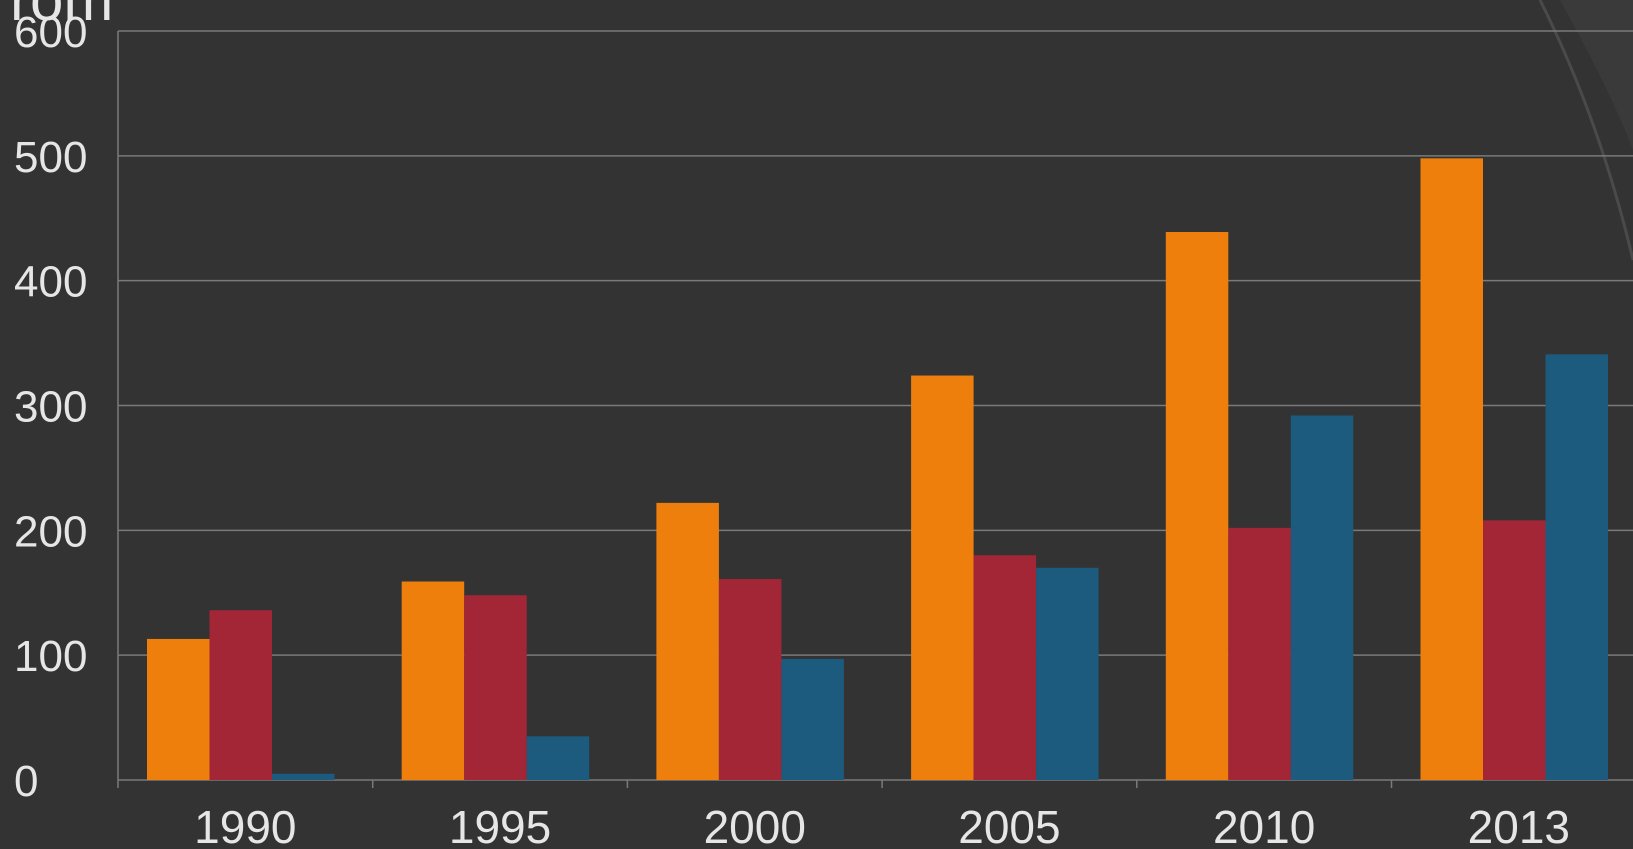 The height and width of the screenshot is (849, 1633). I want to click on y-tick-label: 200, so click(50, 531).